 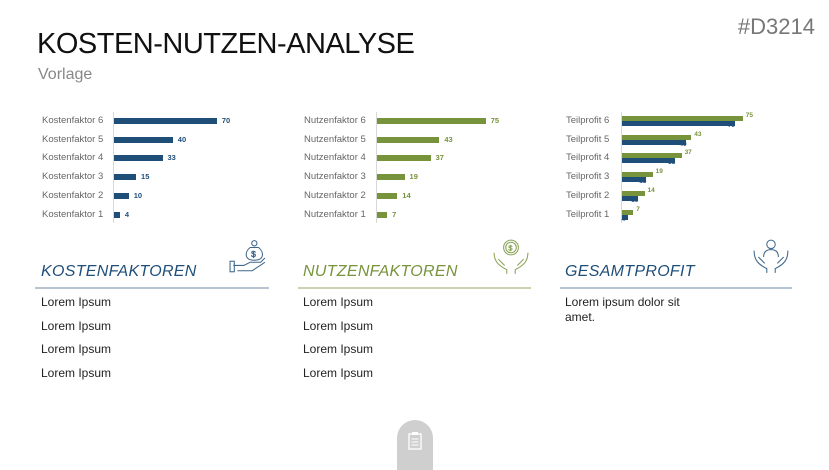 I want to click on category-label: Nutzenfaktor 3, so click(x=335, y=177).